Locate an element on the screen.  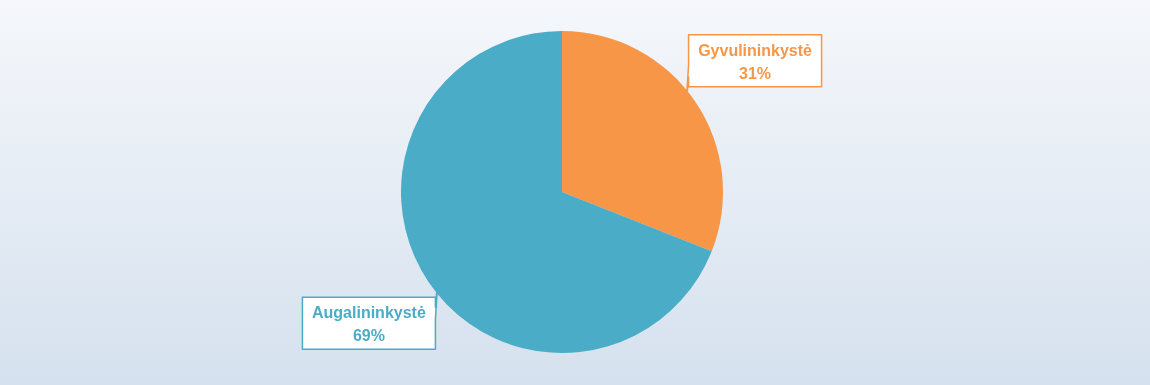
data-label: 31% is located at coordinates (755, 73).